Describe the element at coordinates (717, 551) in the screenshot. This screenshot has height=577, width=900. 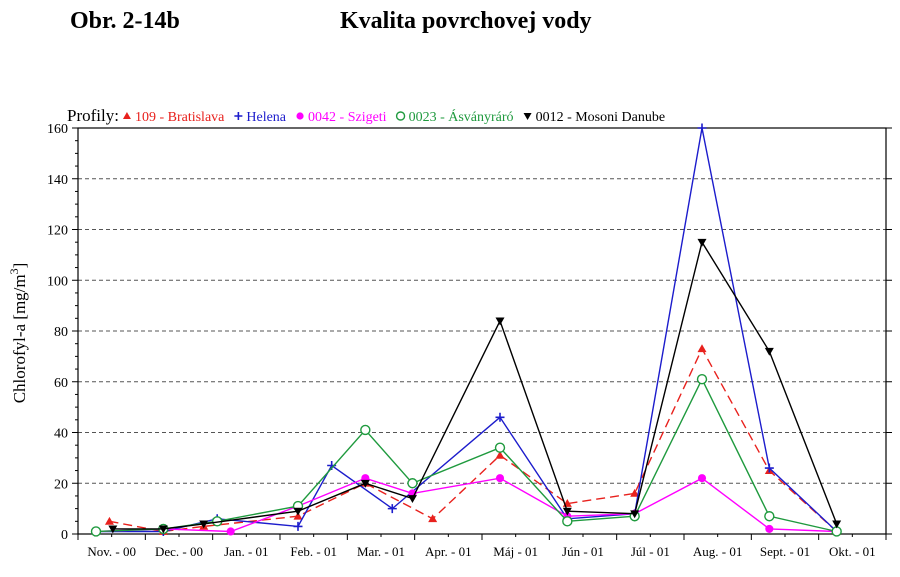
I see `x-tick-label: Aug. - 01` at that location.